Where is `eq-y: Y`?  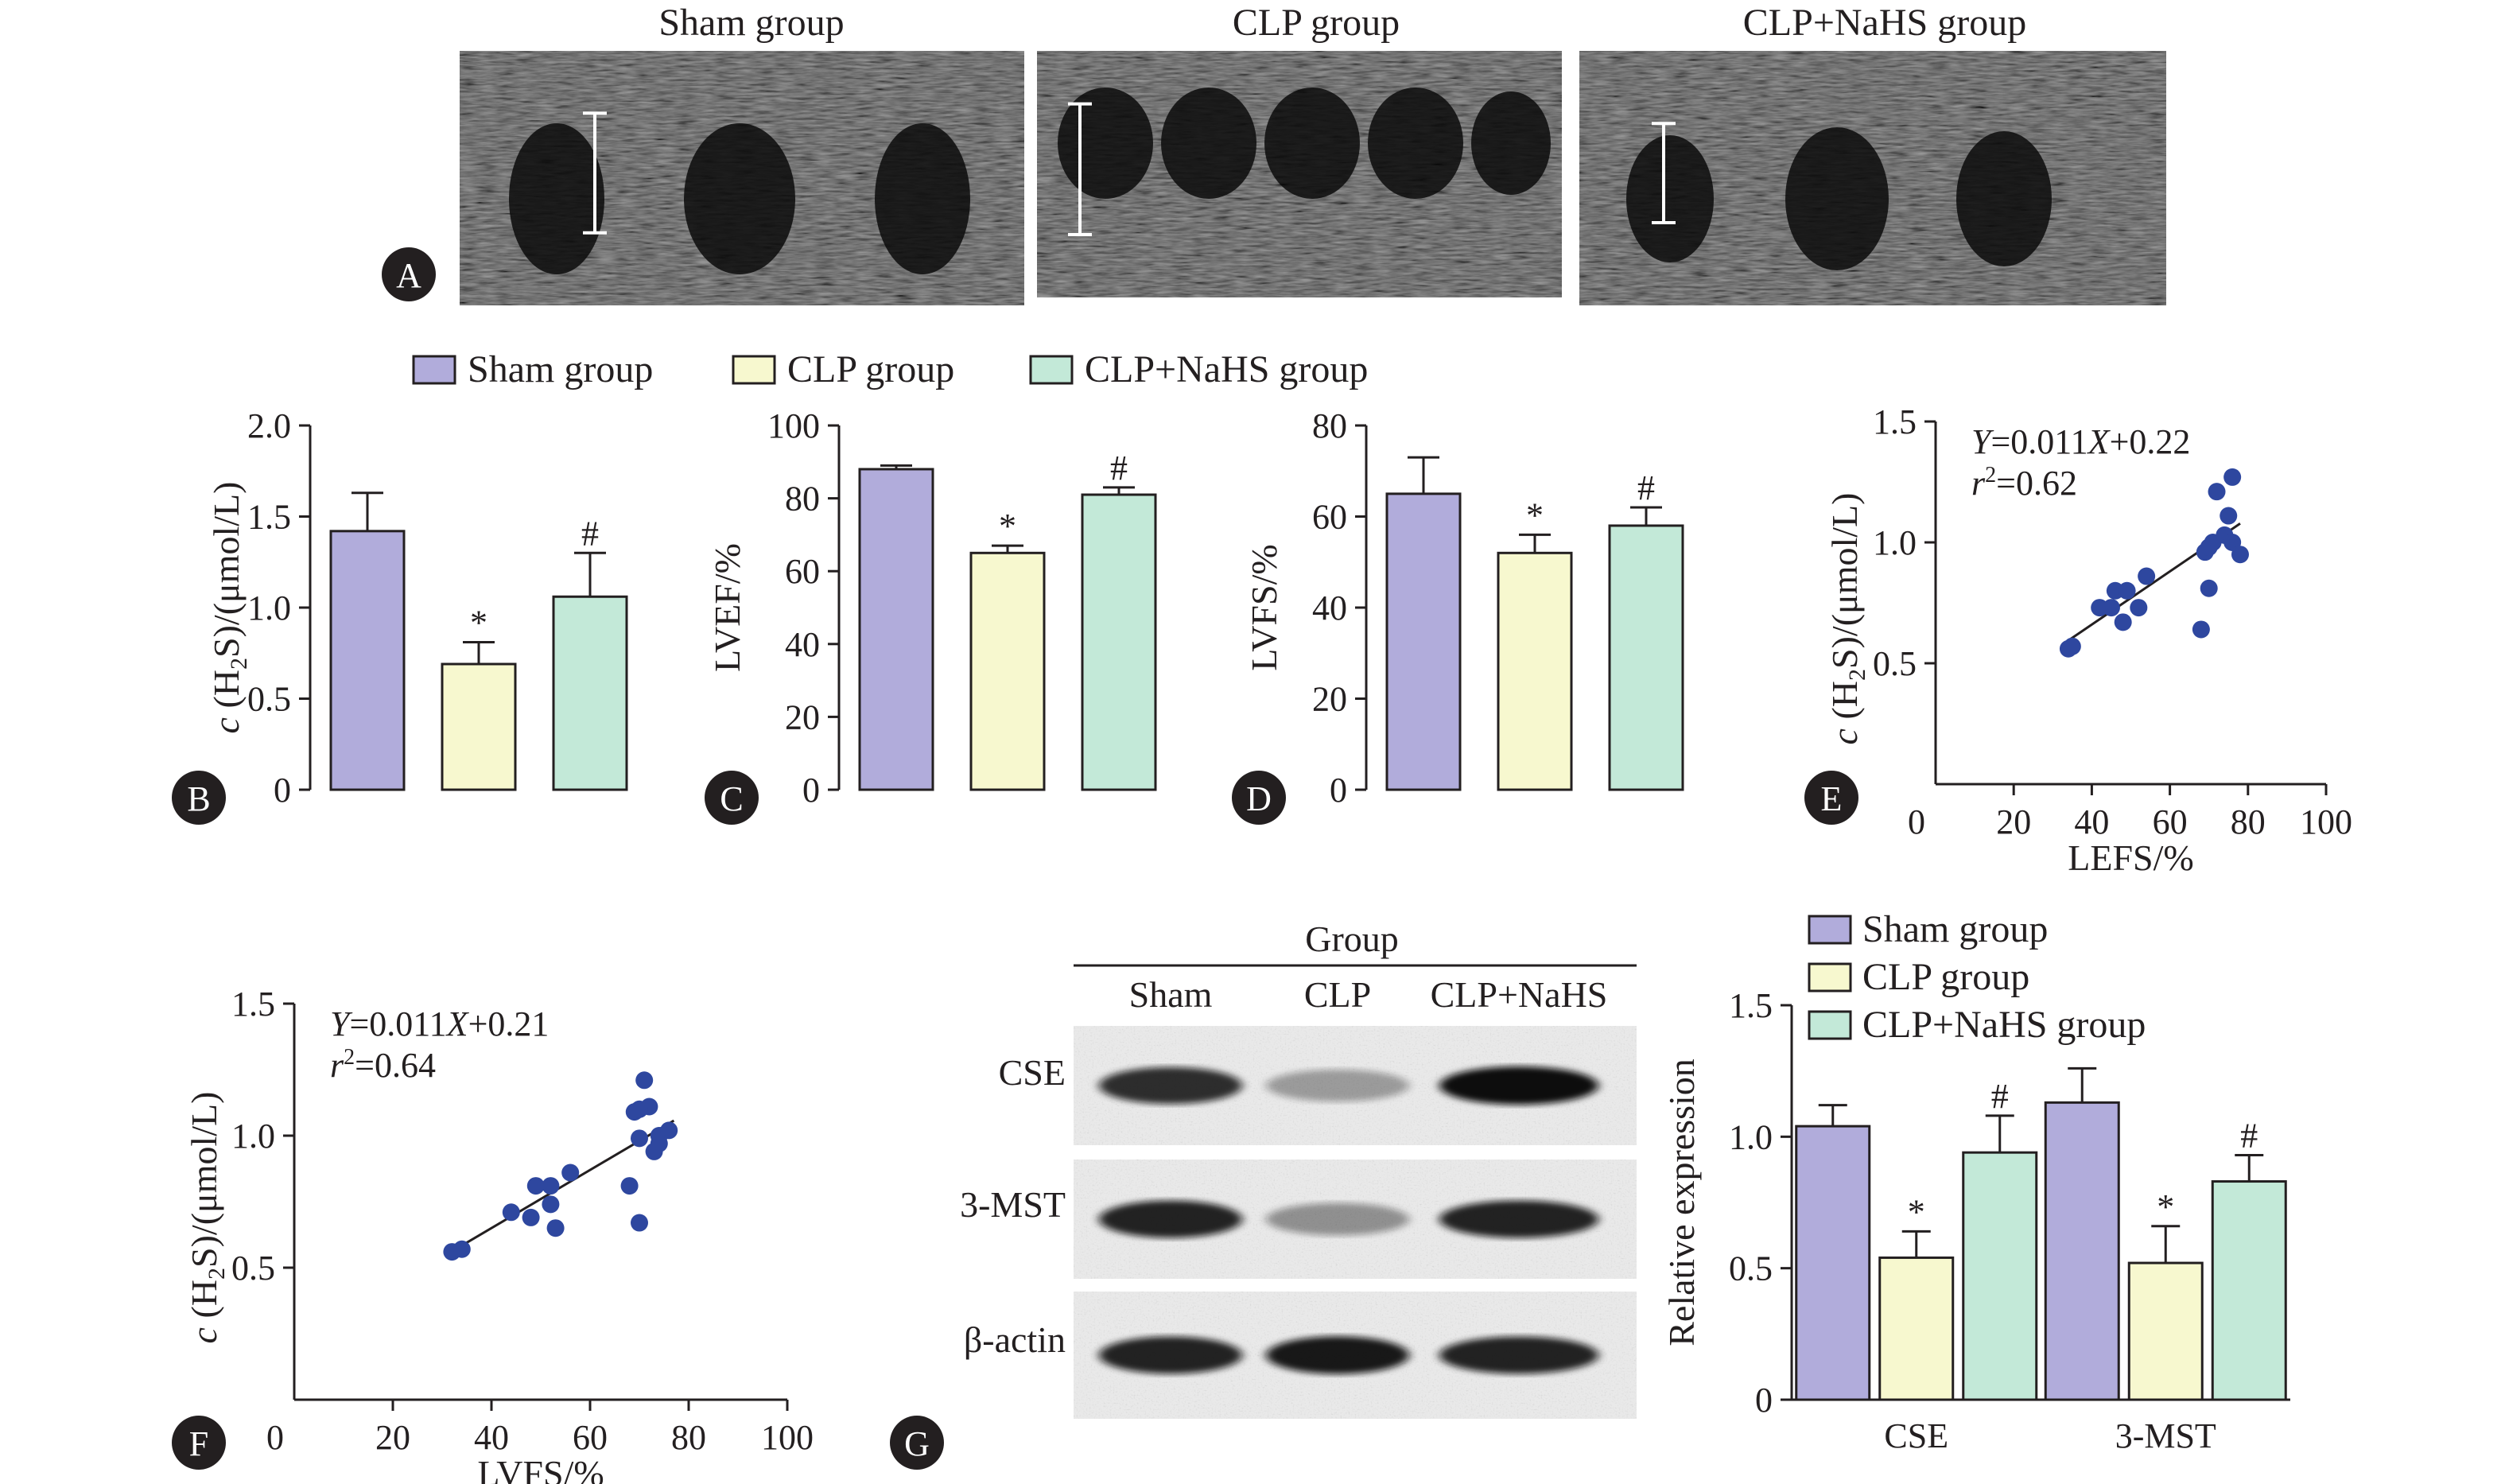
eq-y: Y is located at coordinates (1982, 441).